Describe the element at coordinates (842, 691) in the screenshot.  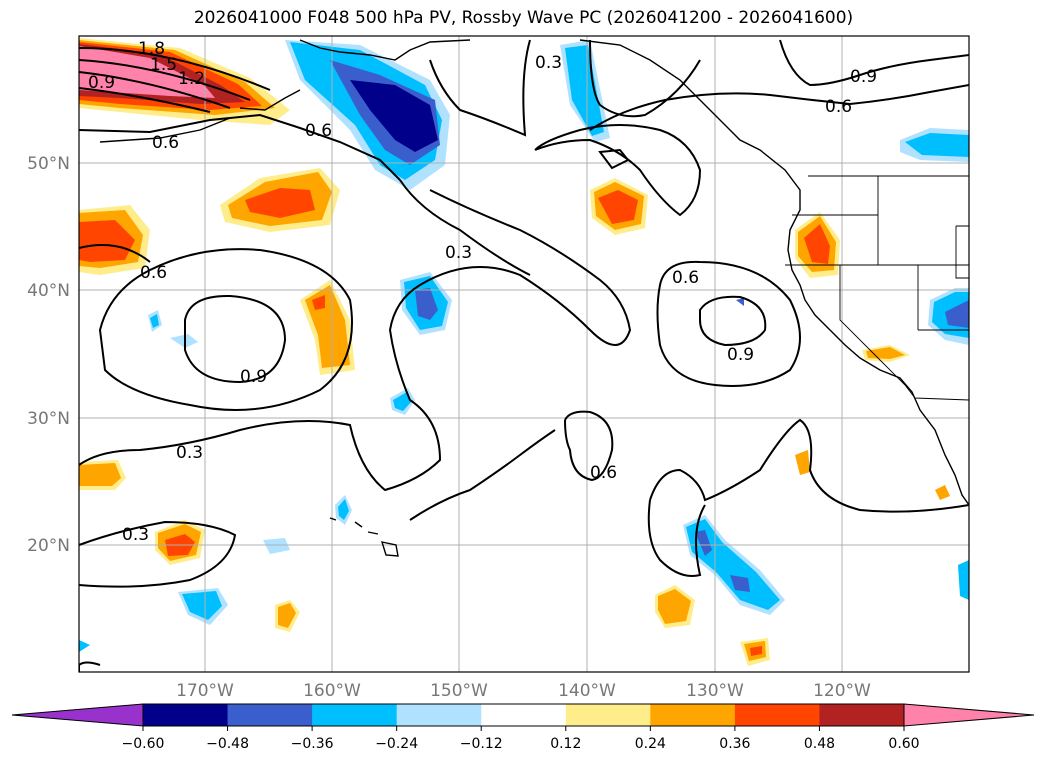
I see `lon-tick: 120°W` at that location.